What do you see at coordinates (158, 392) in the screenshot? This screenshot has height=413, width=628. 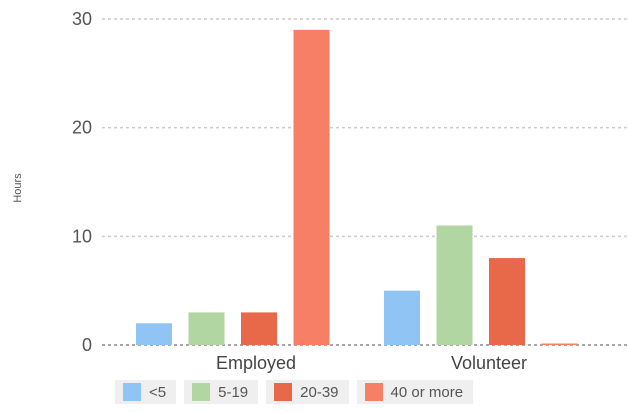 I see `legend-label: <5` at bounding box center [158, 392].